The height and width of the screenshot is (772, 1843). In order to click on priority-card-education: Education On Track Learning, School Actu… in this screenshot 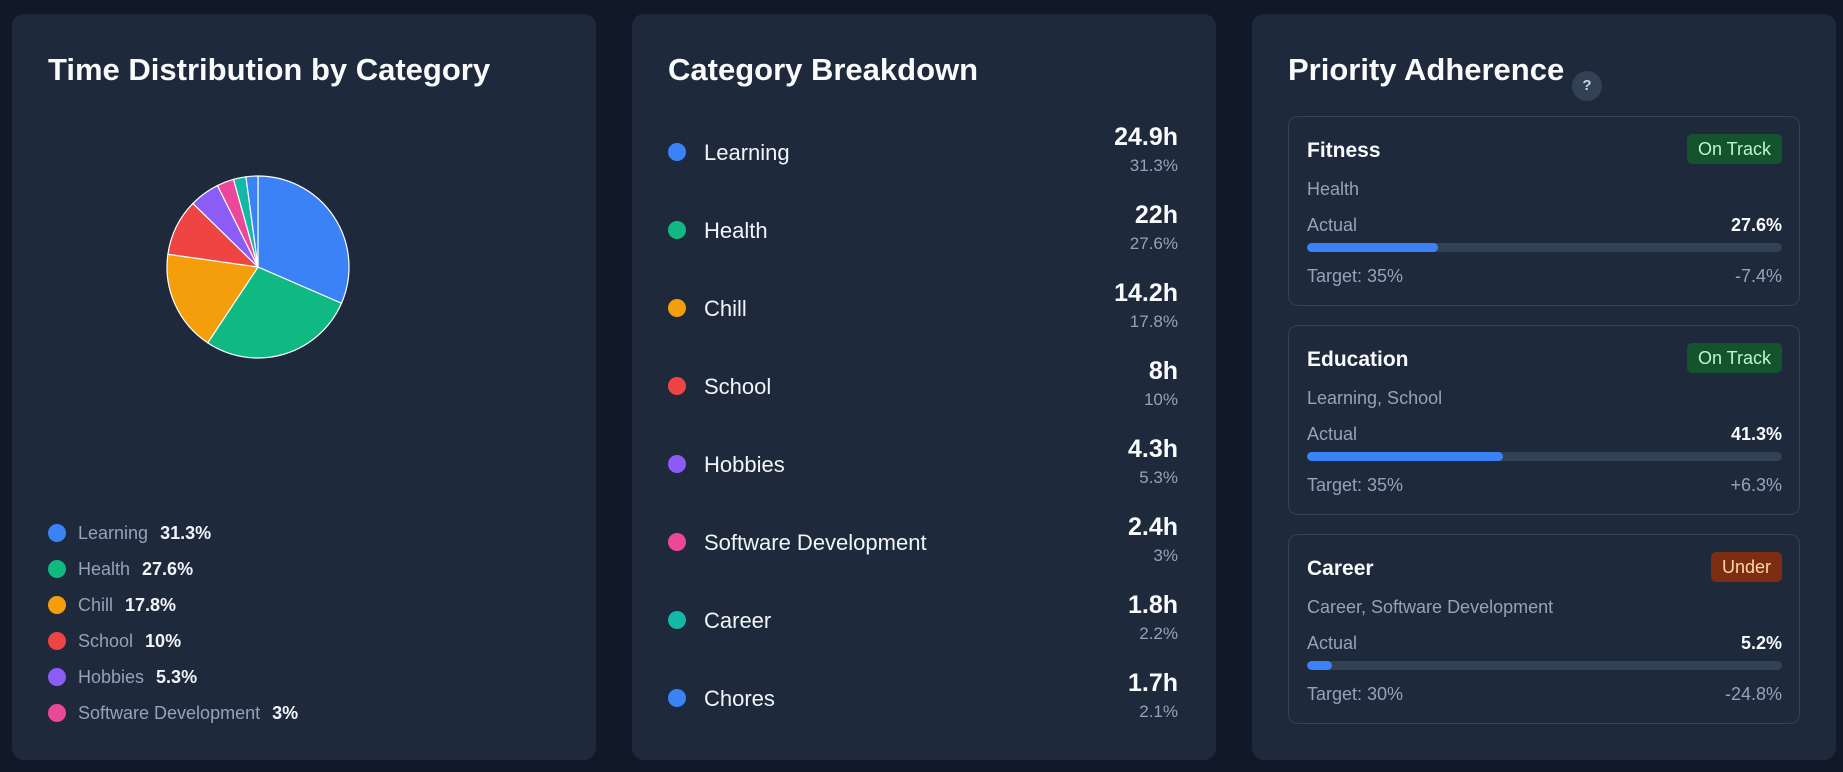, I will do `click(1544, 420)`.